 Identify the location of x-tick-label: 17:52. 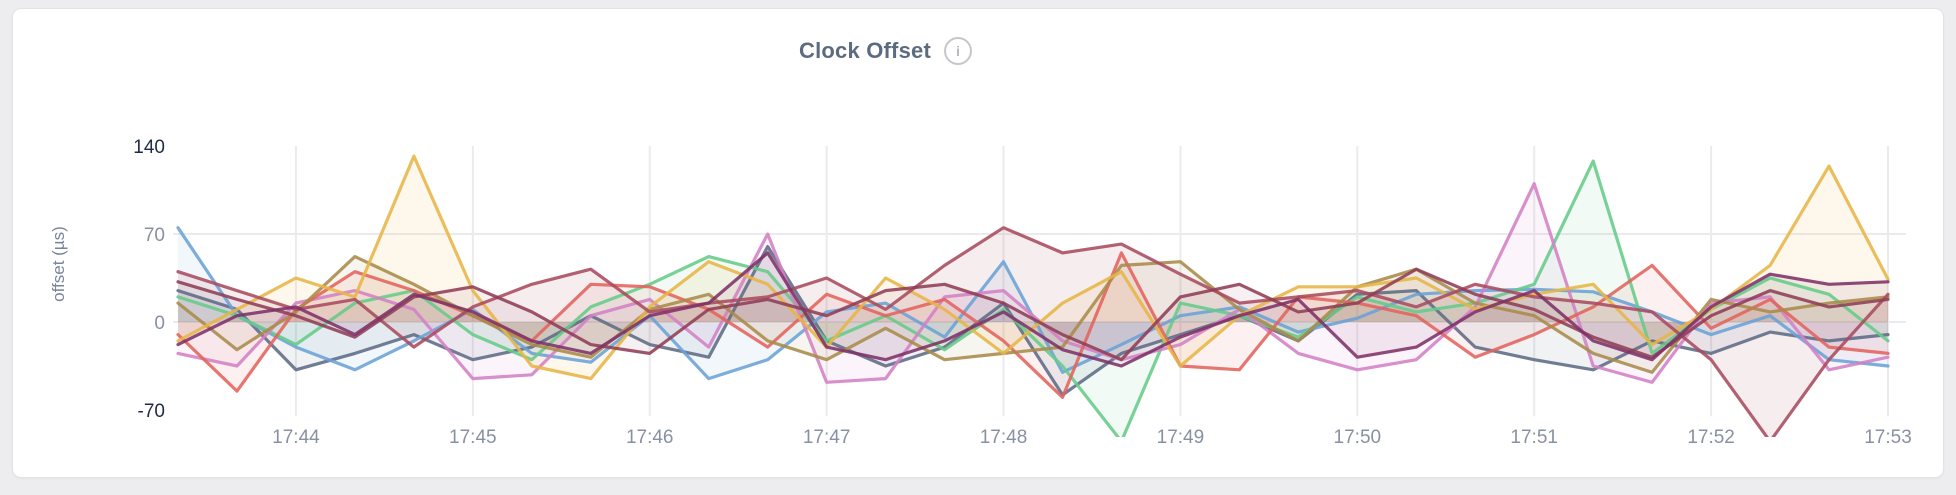
(1711, 437).